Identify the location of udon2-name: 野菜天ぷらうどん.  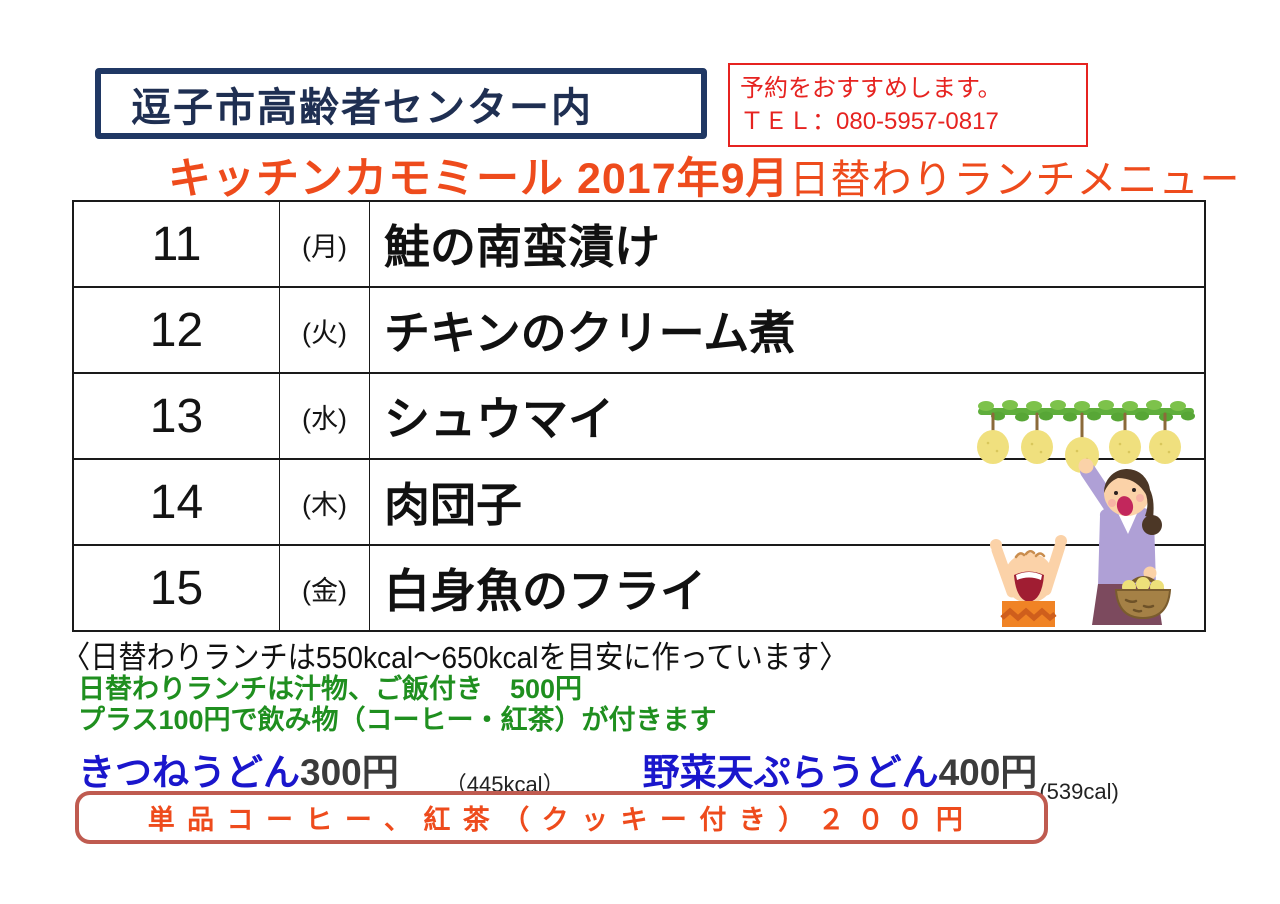
(790, 772).